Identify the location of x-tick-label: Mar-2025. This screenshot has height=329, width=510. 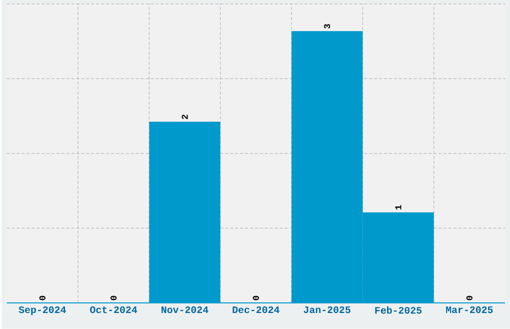
(469, 310).